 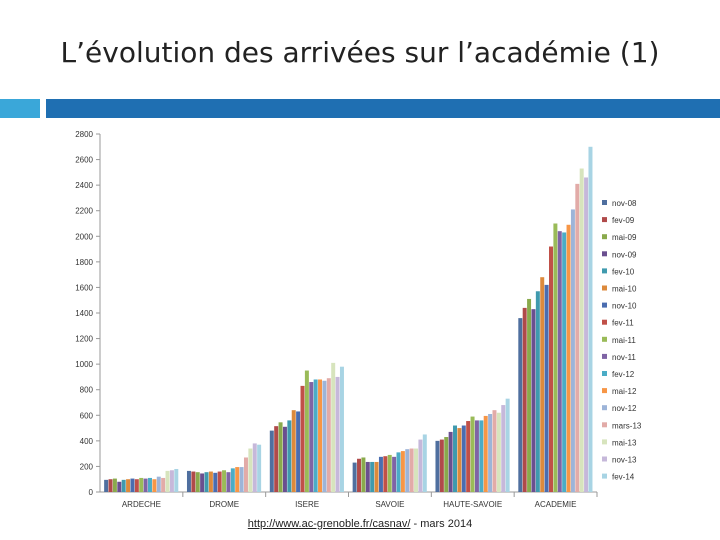 I want to click on y-tick-label: 1000, so click(x=84, y=364).